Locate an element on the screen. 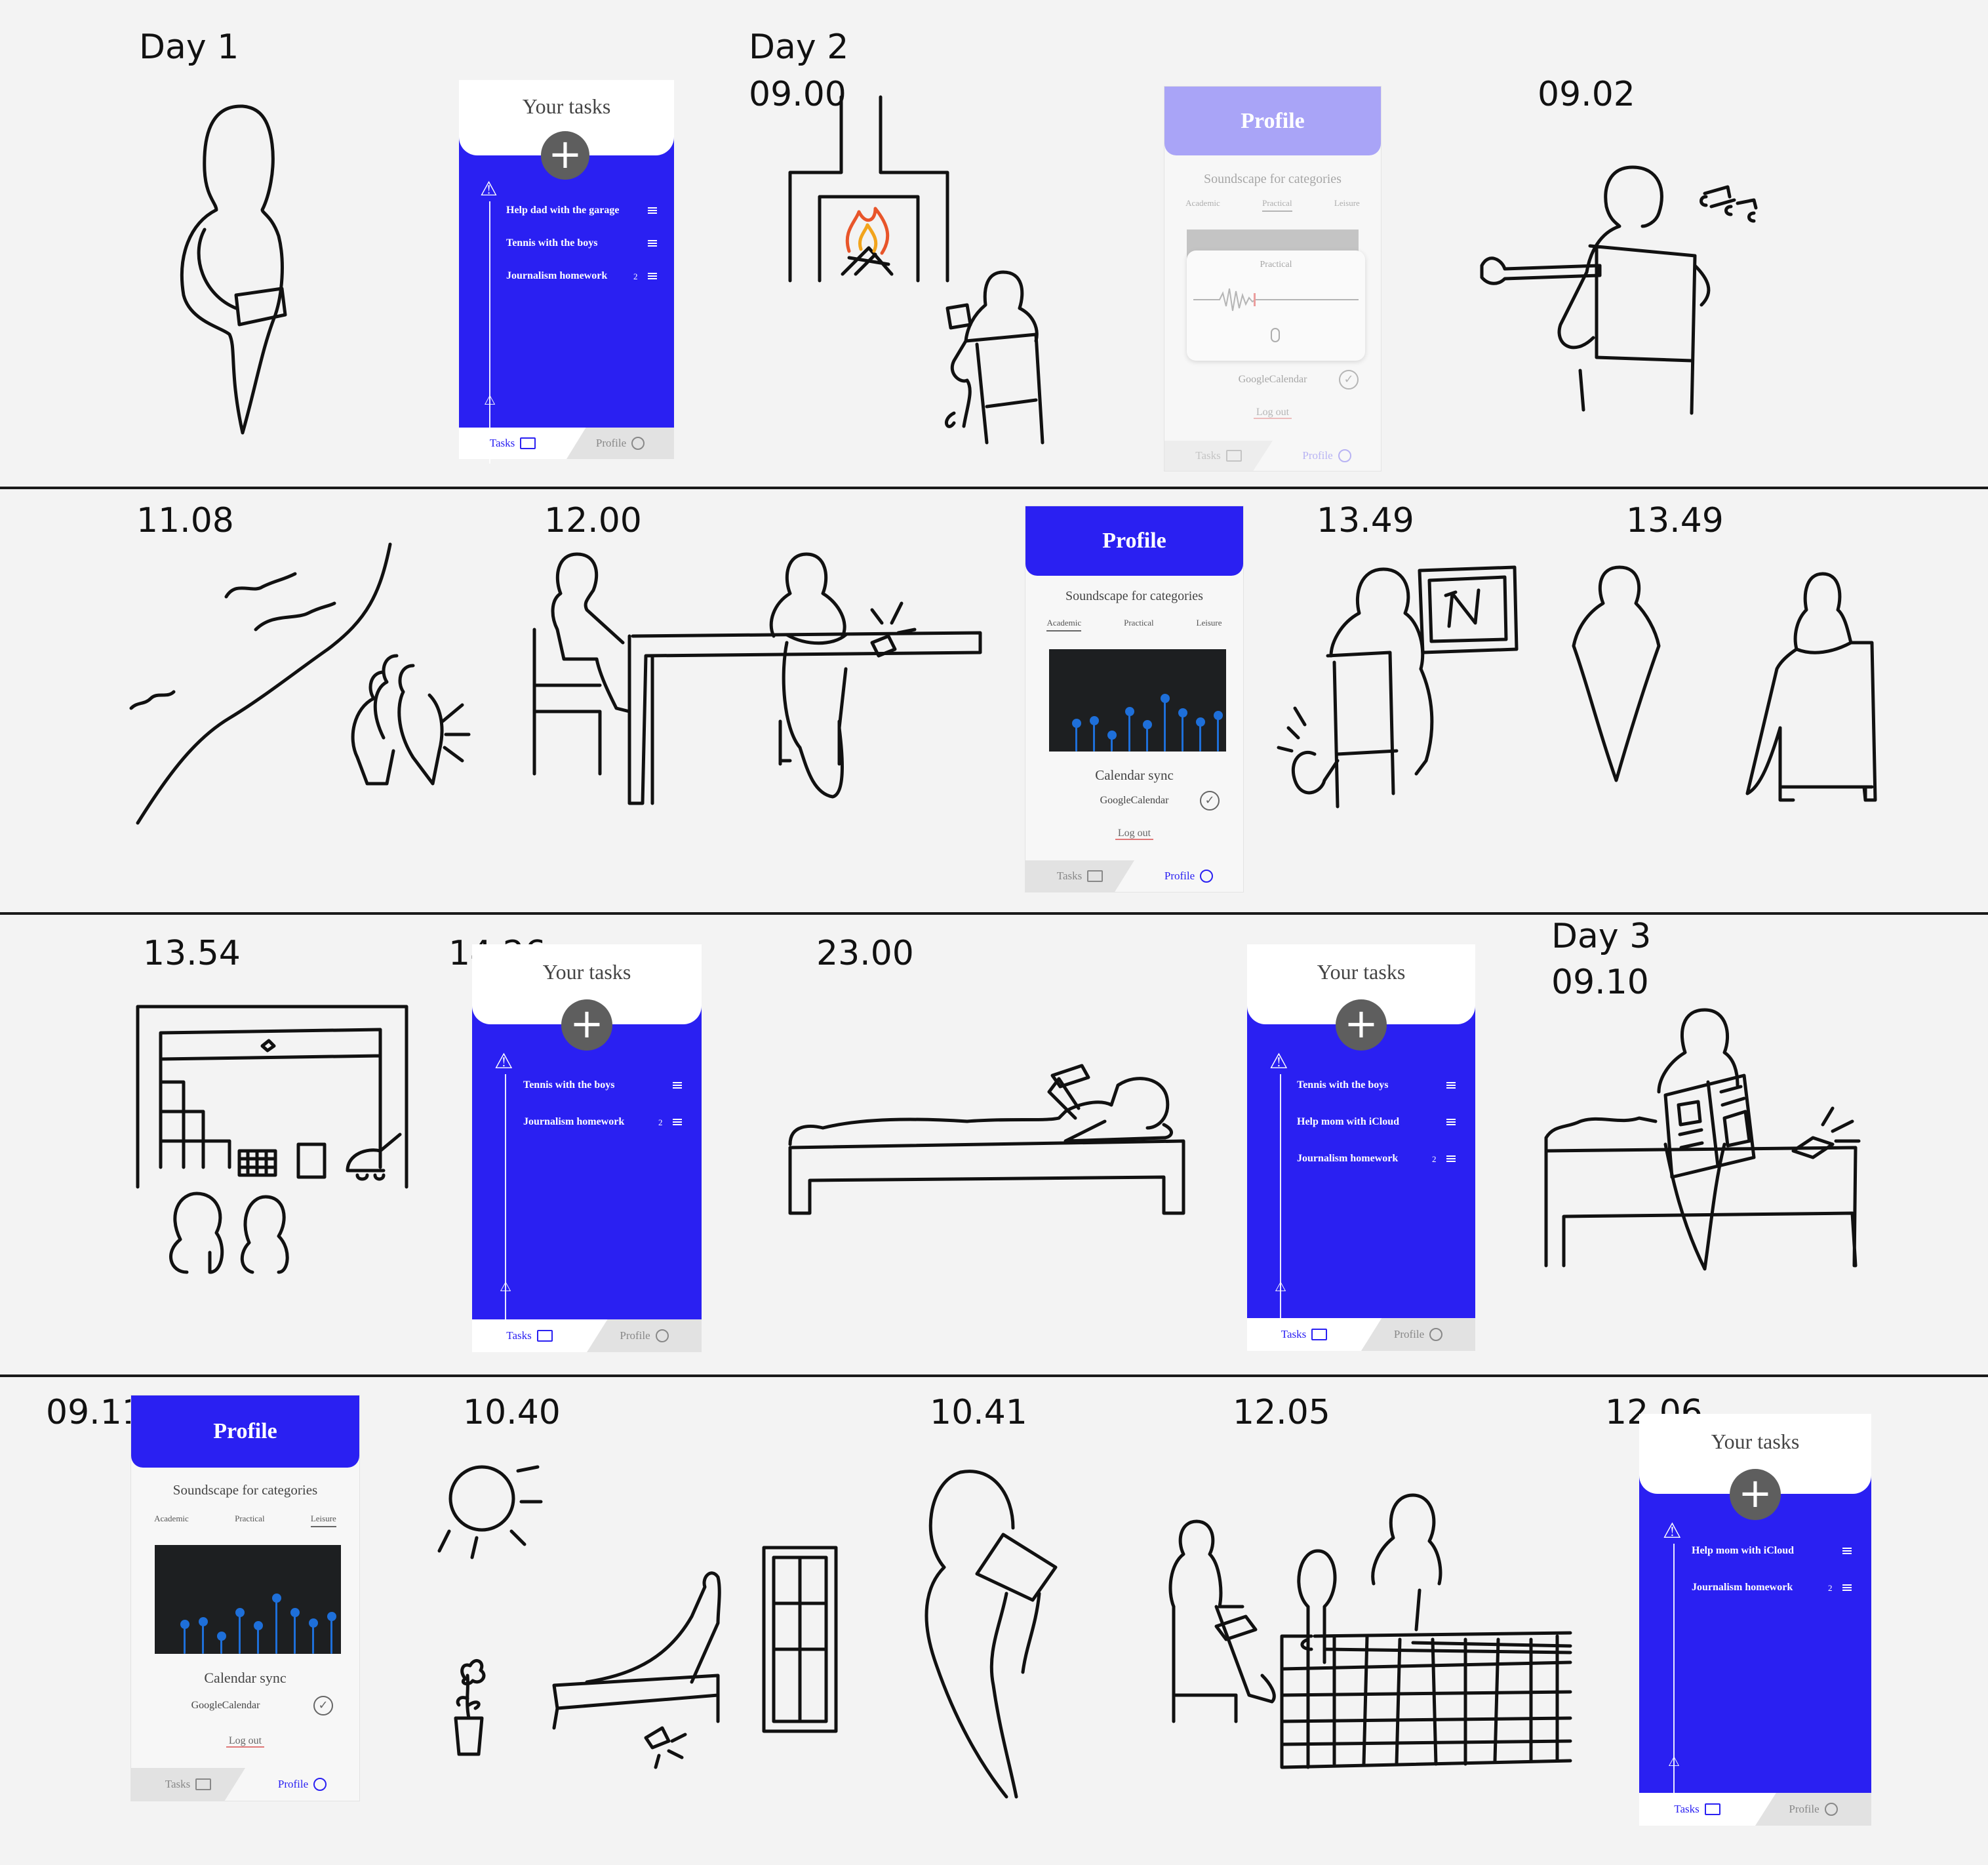 This screenshot has width=1988, height=1865. warning-icon: ⚠ is located at coordinates (505, 1286).